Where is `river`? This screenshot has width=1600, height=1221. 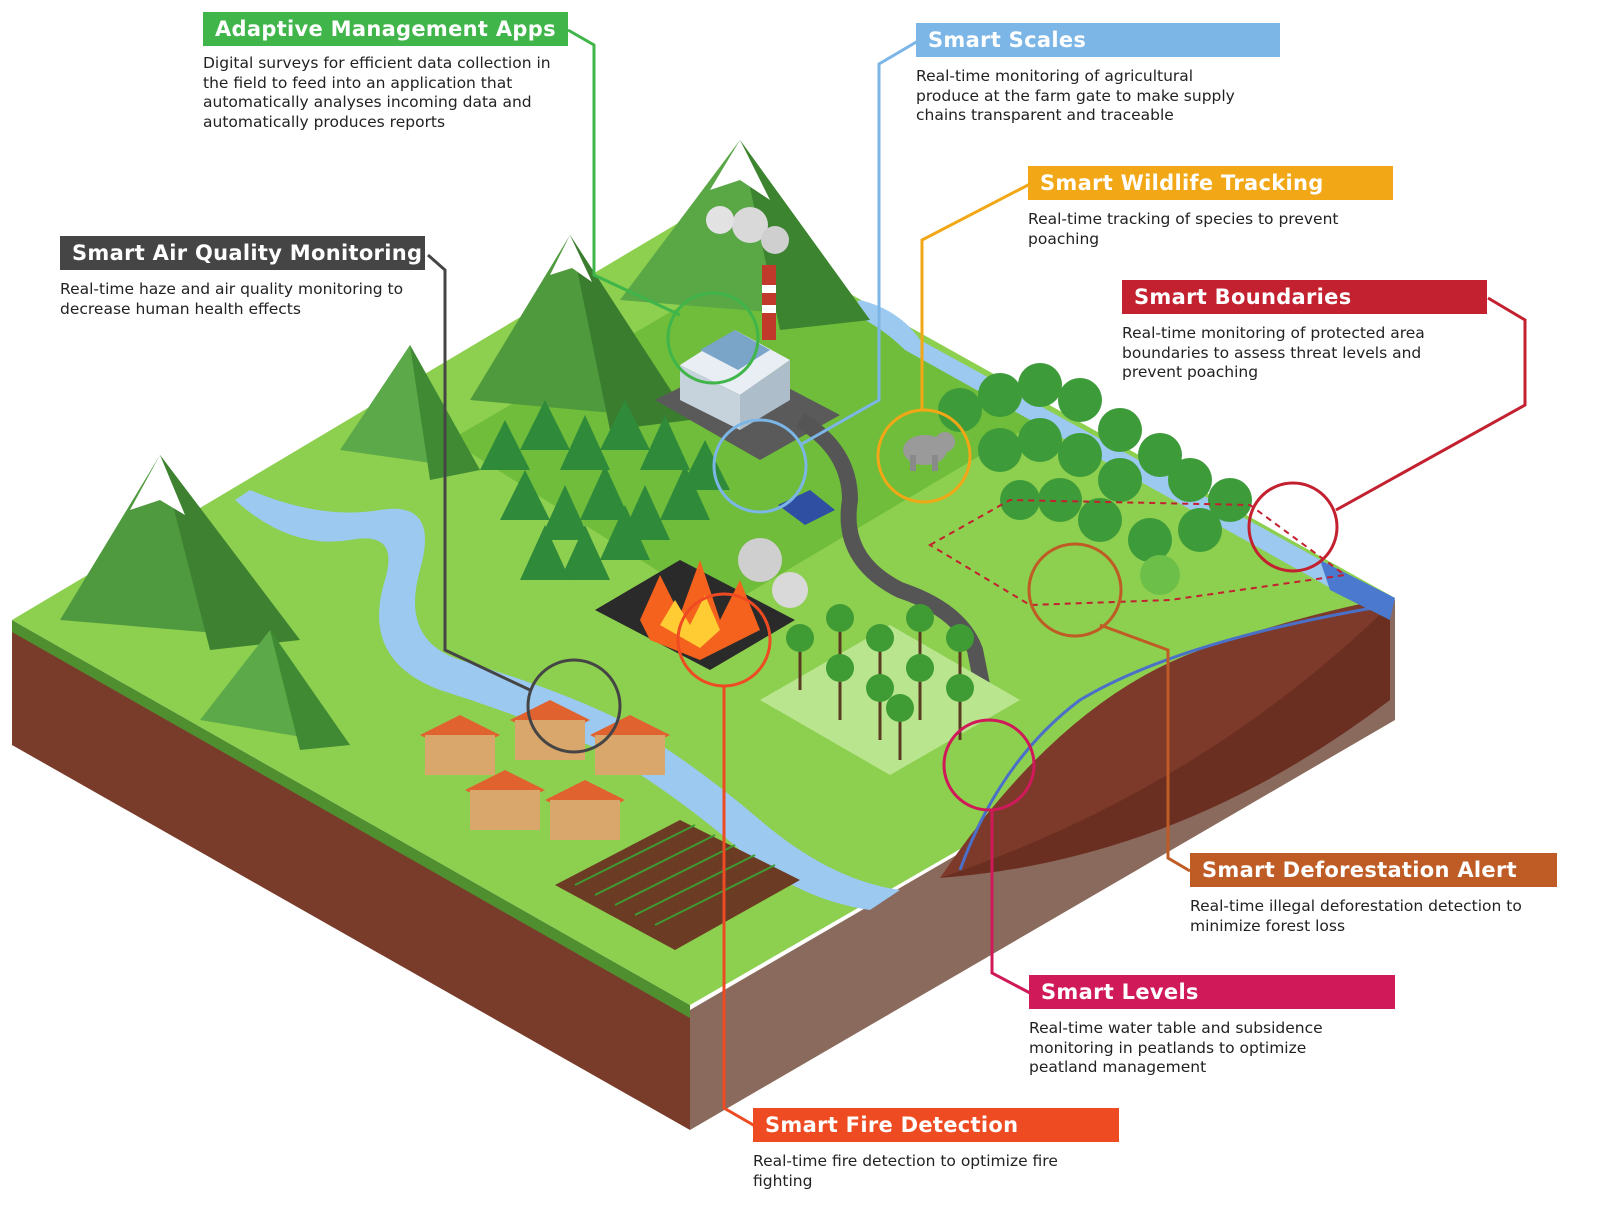 river is located at coordinates (567, 700).